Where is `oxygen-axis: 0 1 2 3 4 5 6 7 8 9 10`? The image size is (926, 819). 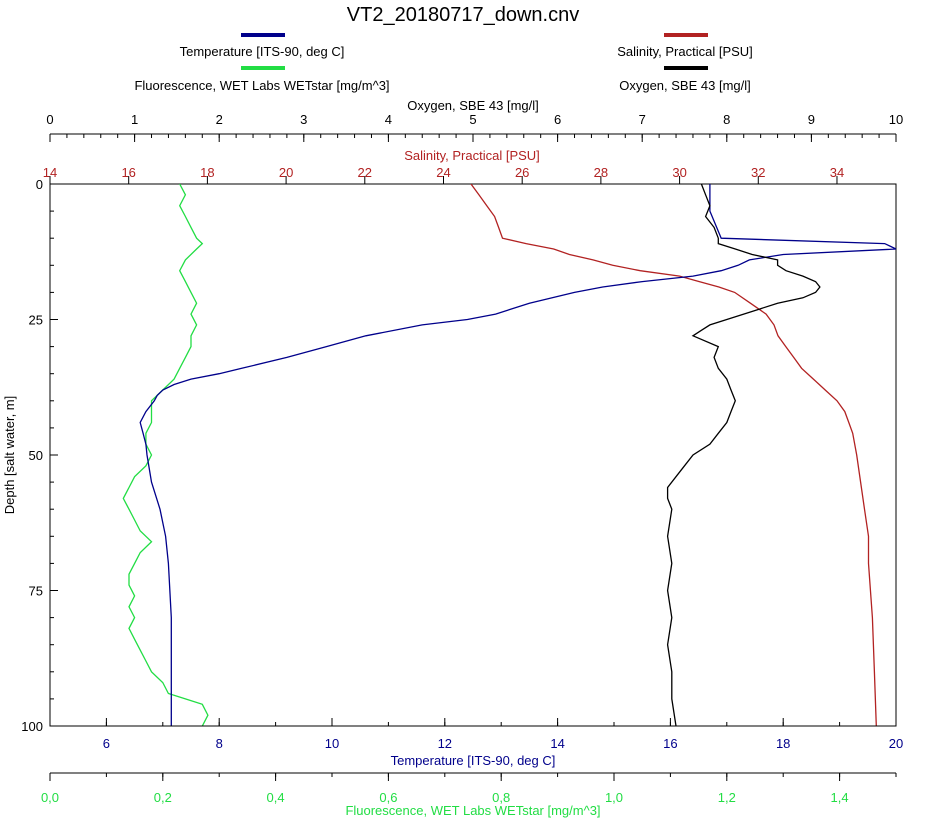 oxygen-axis: 0 1 2 3 4 5 6 7 8 9 10 is located at coordinates (474, 127).